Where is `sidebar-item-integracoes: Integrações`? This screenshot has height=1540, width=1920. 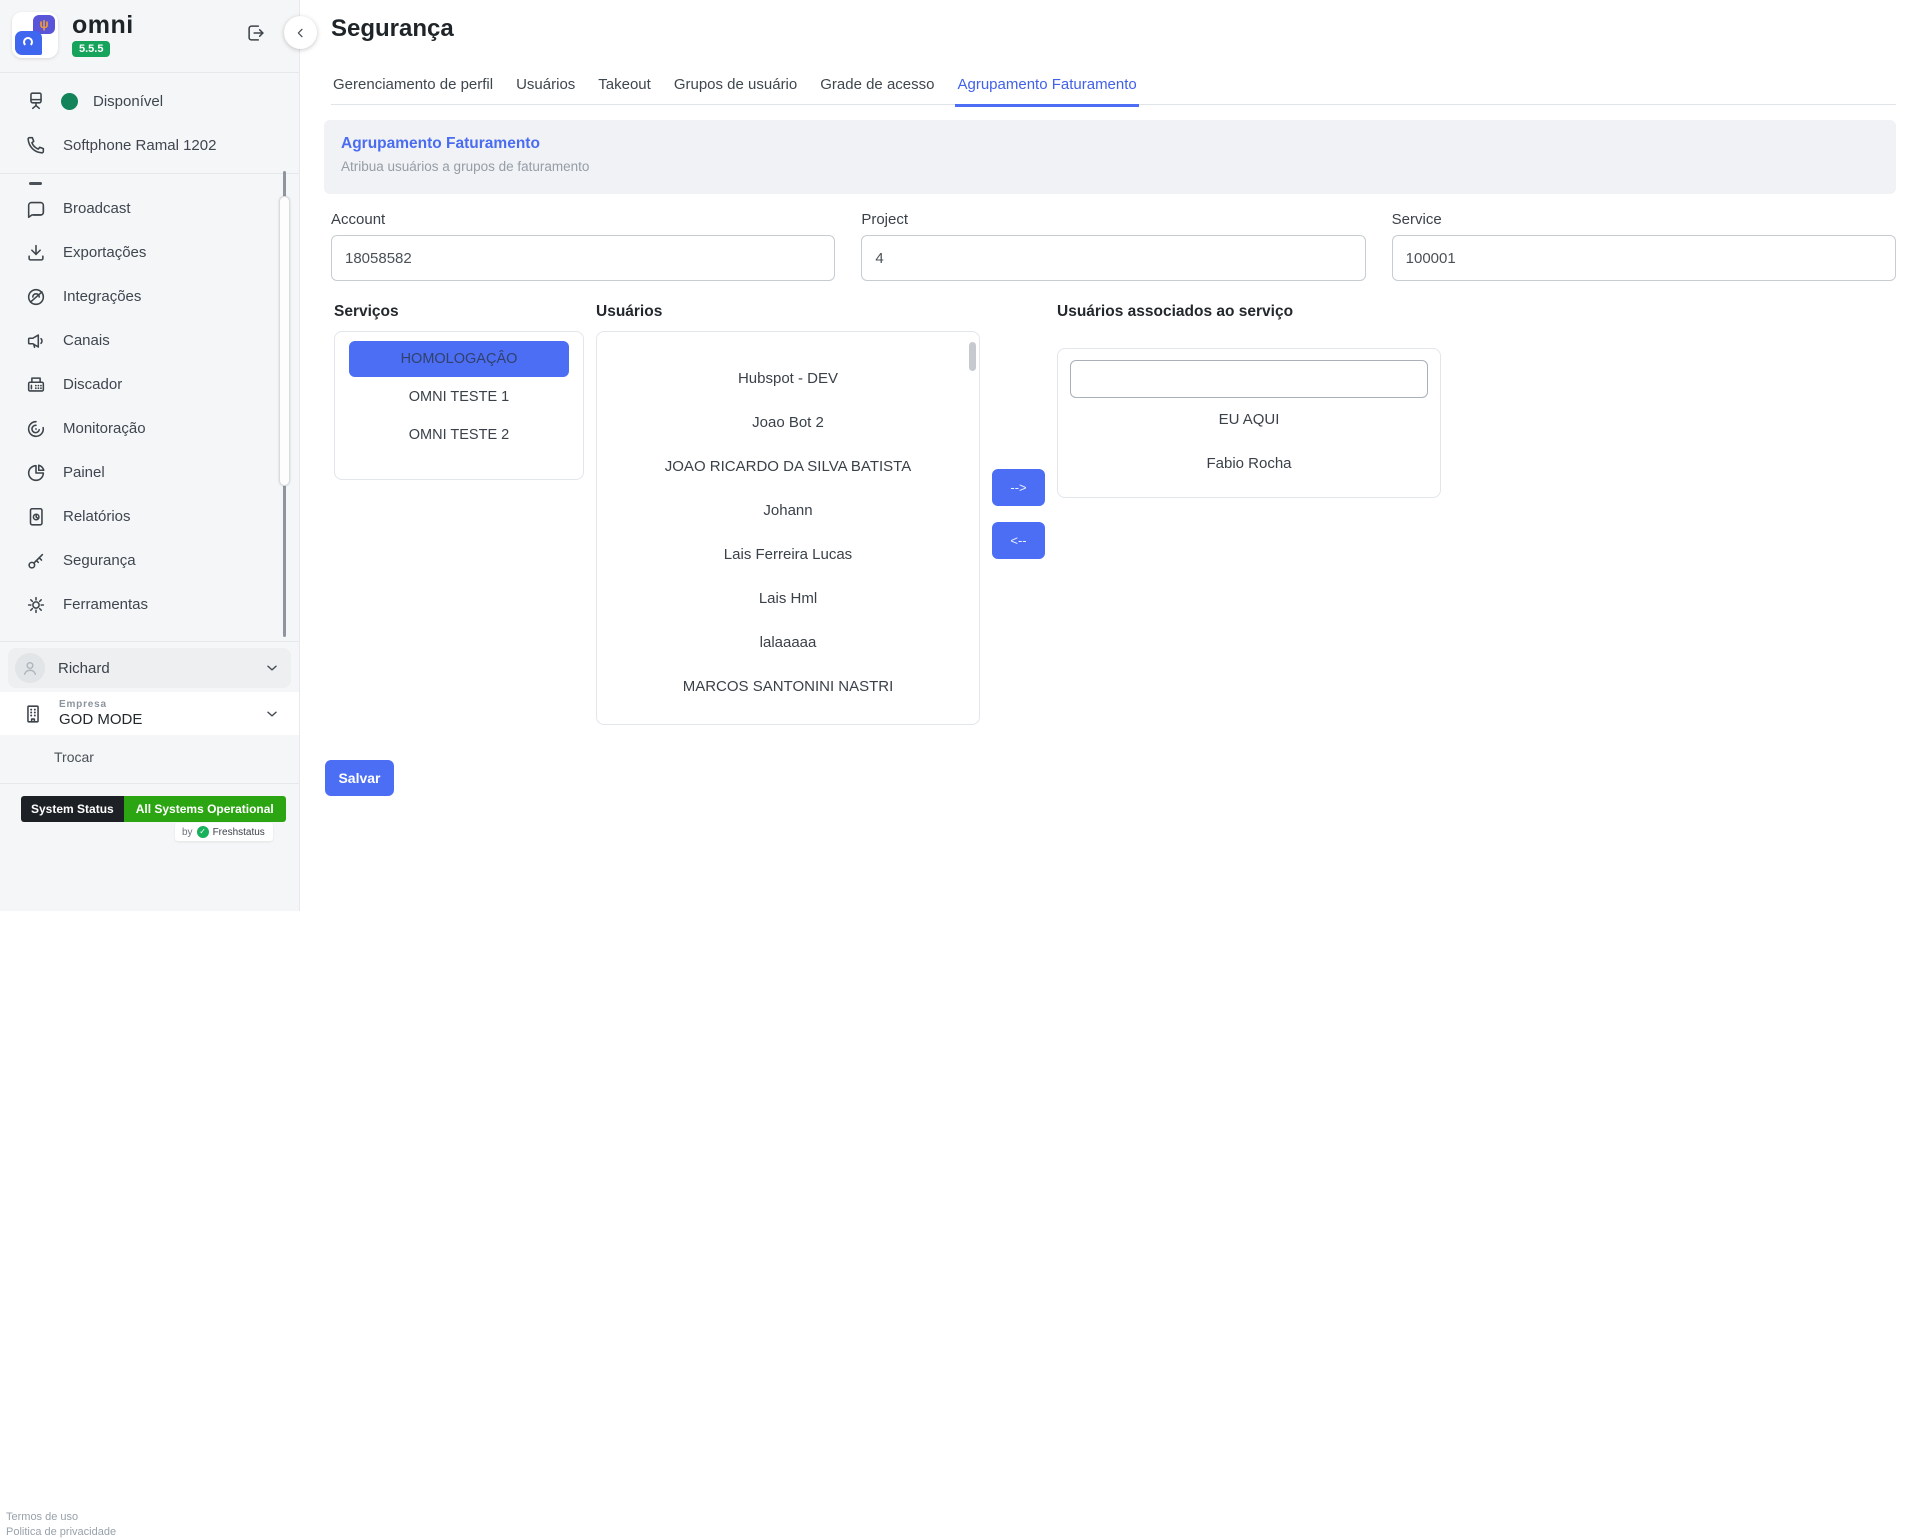
sidebar-item-integracoes: Integrações is located at coordinates (149, 297).